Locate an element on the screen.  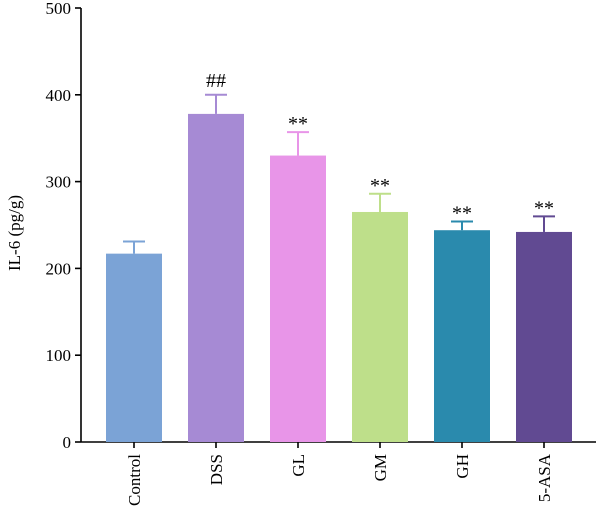
x-tick-label: Control is located at coordinates (134, 480).